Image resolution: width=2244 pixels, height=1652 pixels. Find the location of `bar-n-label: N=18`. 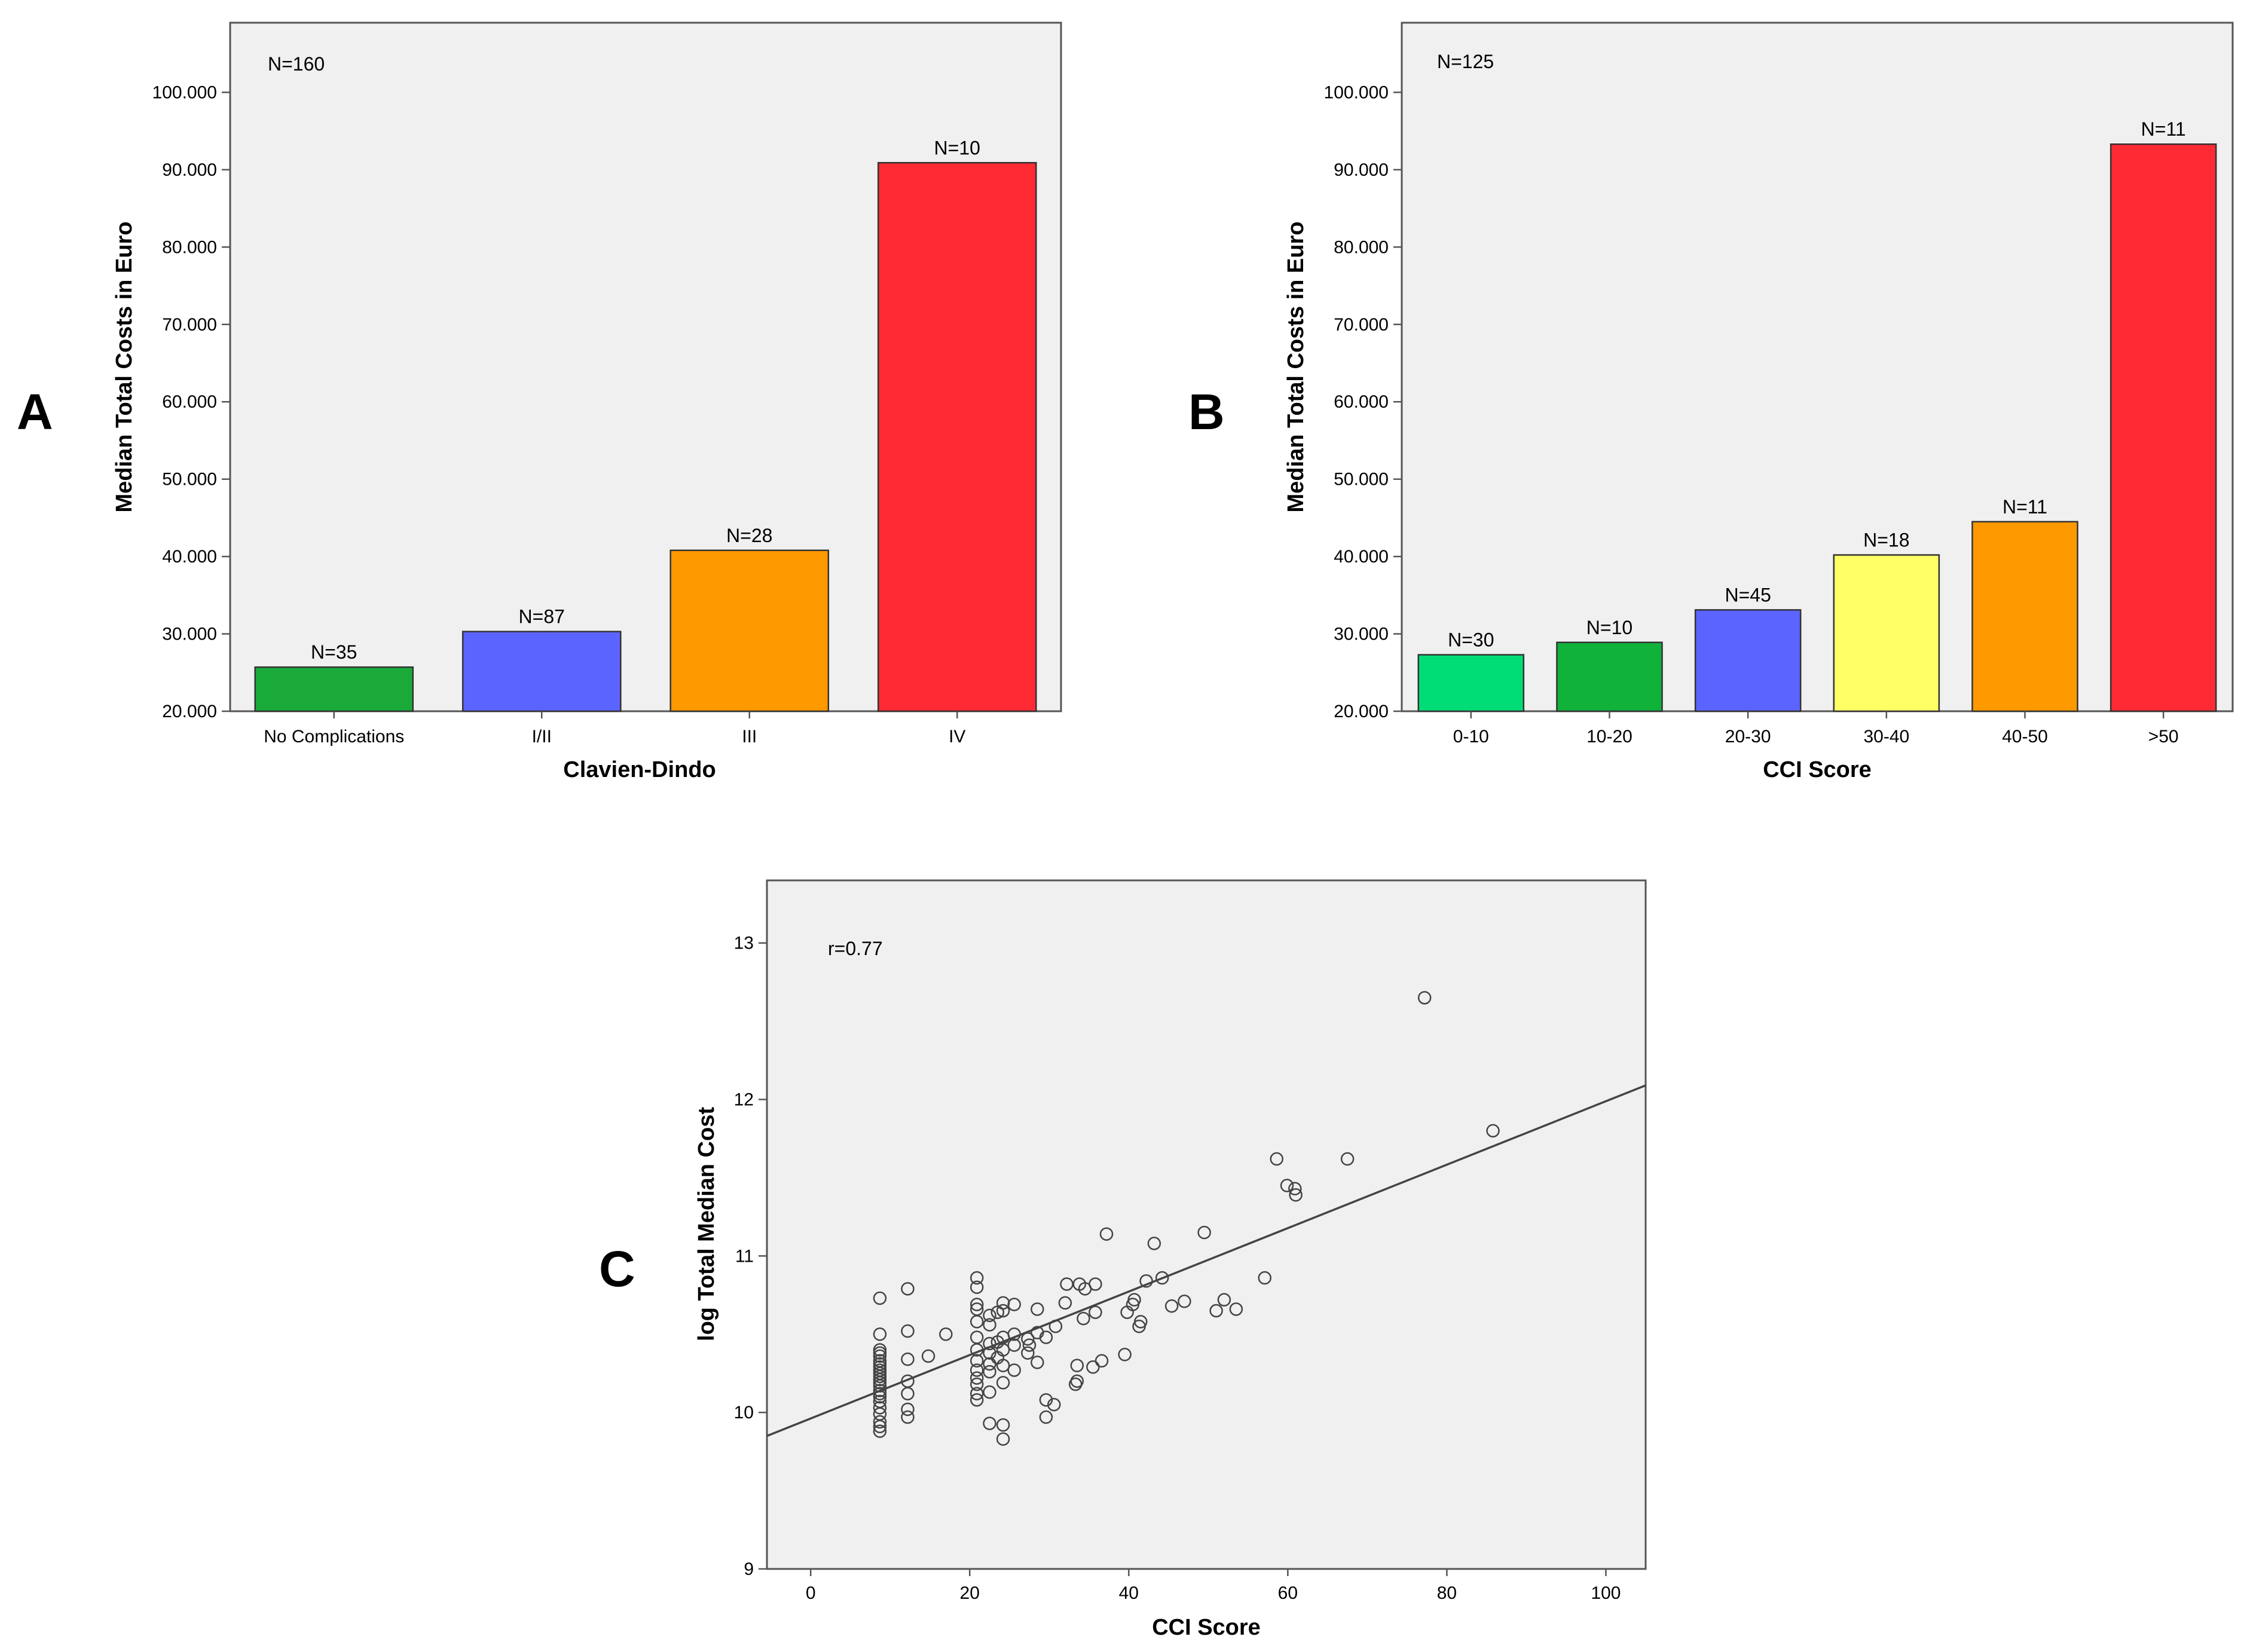

bar-n-label: N=18 is located at coordinates (1886, 540).